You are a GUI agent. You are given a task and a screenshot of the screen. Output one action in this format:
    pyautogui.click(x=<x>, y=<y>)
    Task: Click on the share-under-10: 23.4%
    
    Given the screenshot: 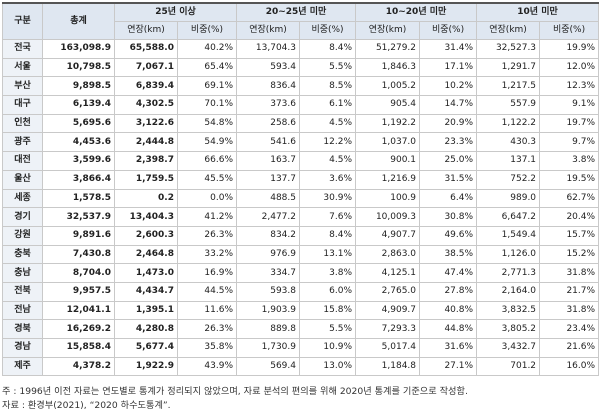 What is the action you would take?
    pyautogui.click(x=569, y=329)
    